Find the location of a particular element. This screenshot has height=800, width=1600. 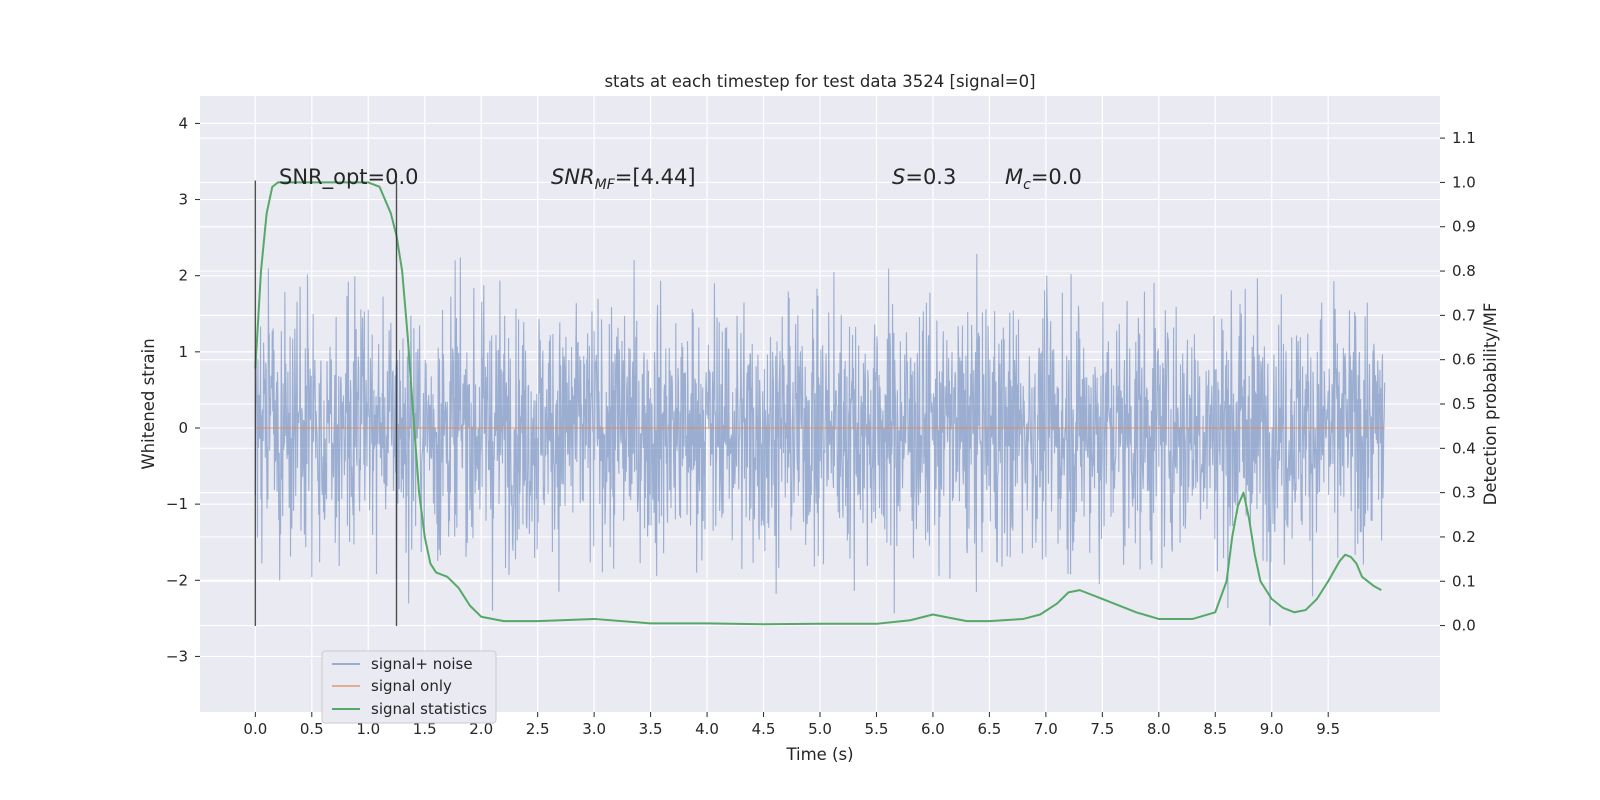

annotation-snr-mf-rest: =[4.44] is located at coordinates (655, 177).